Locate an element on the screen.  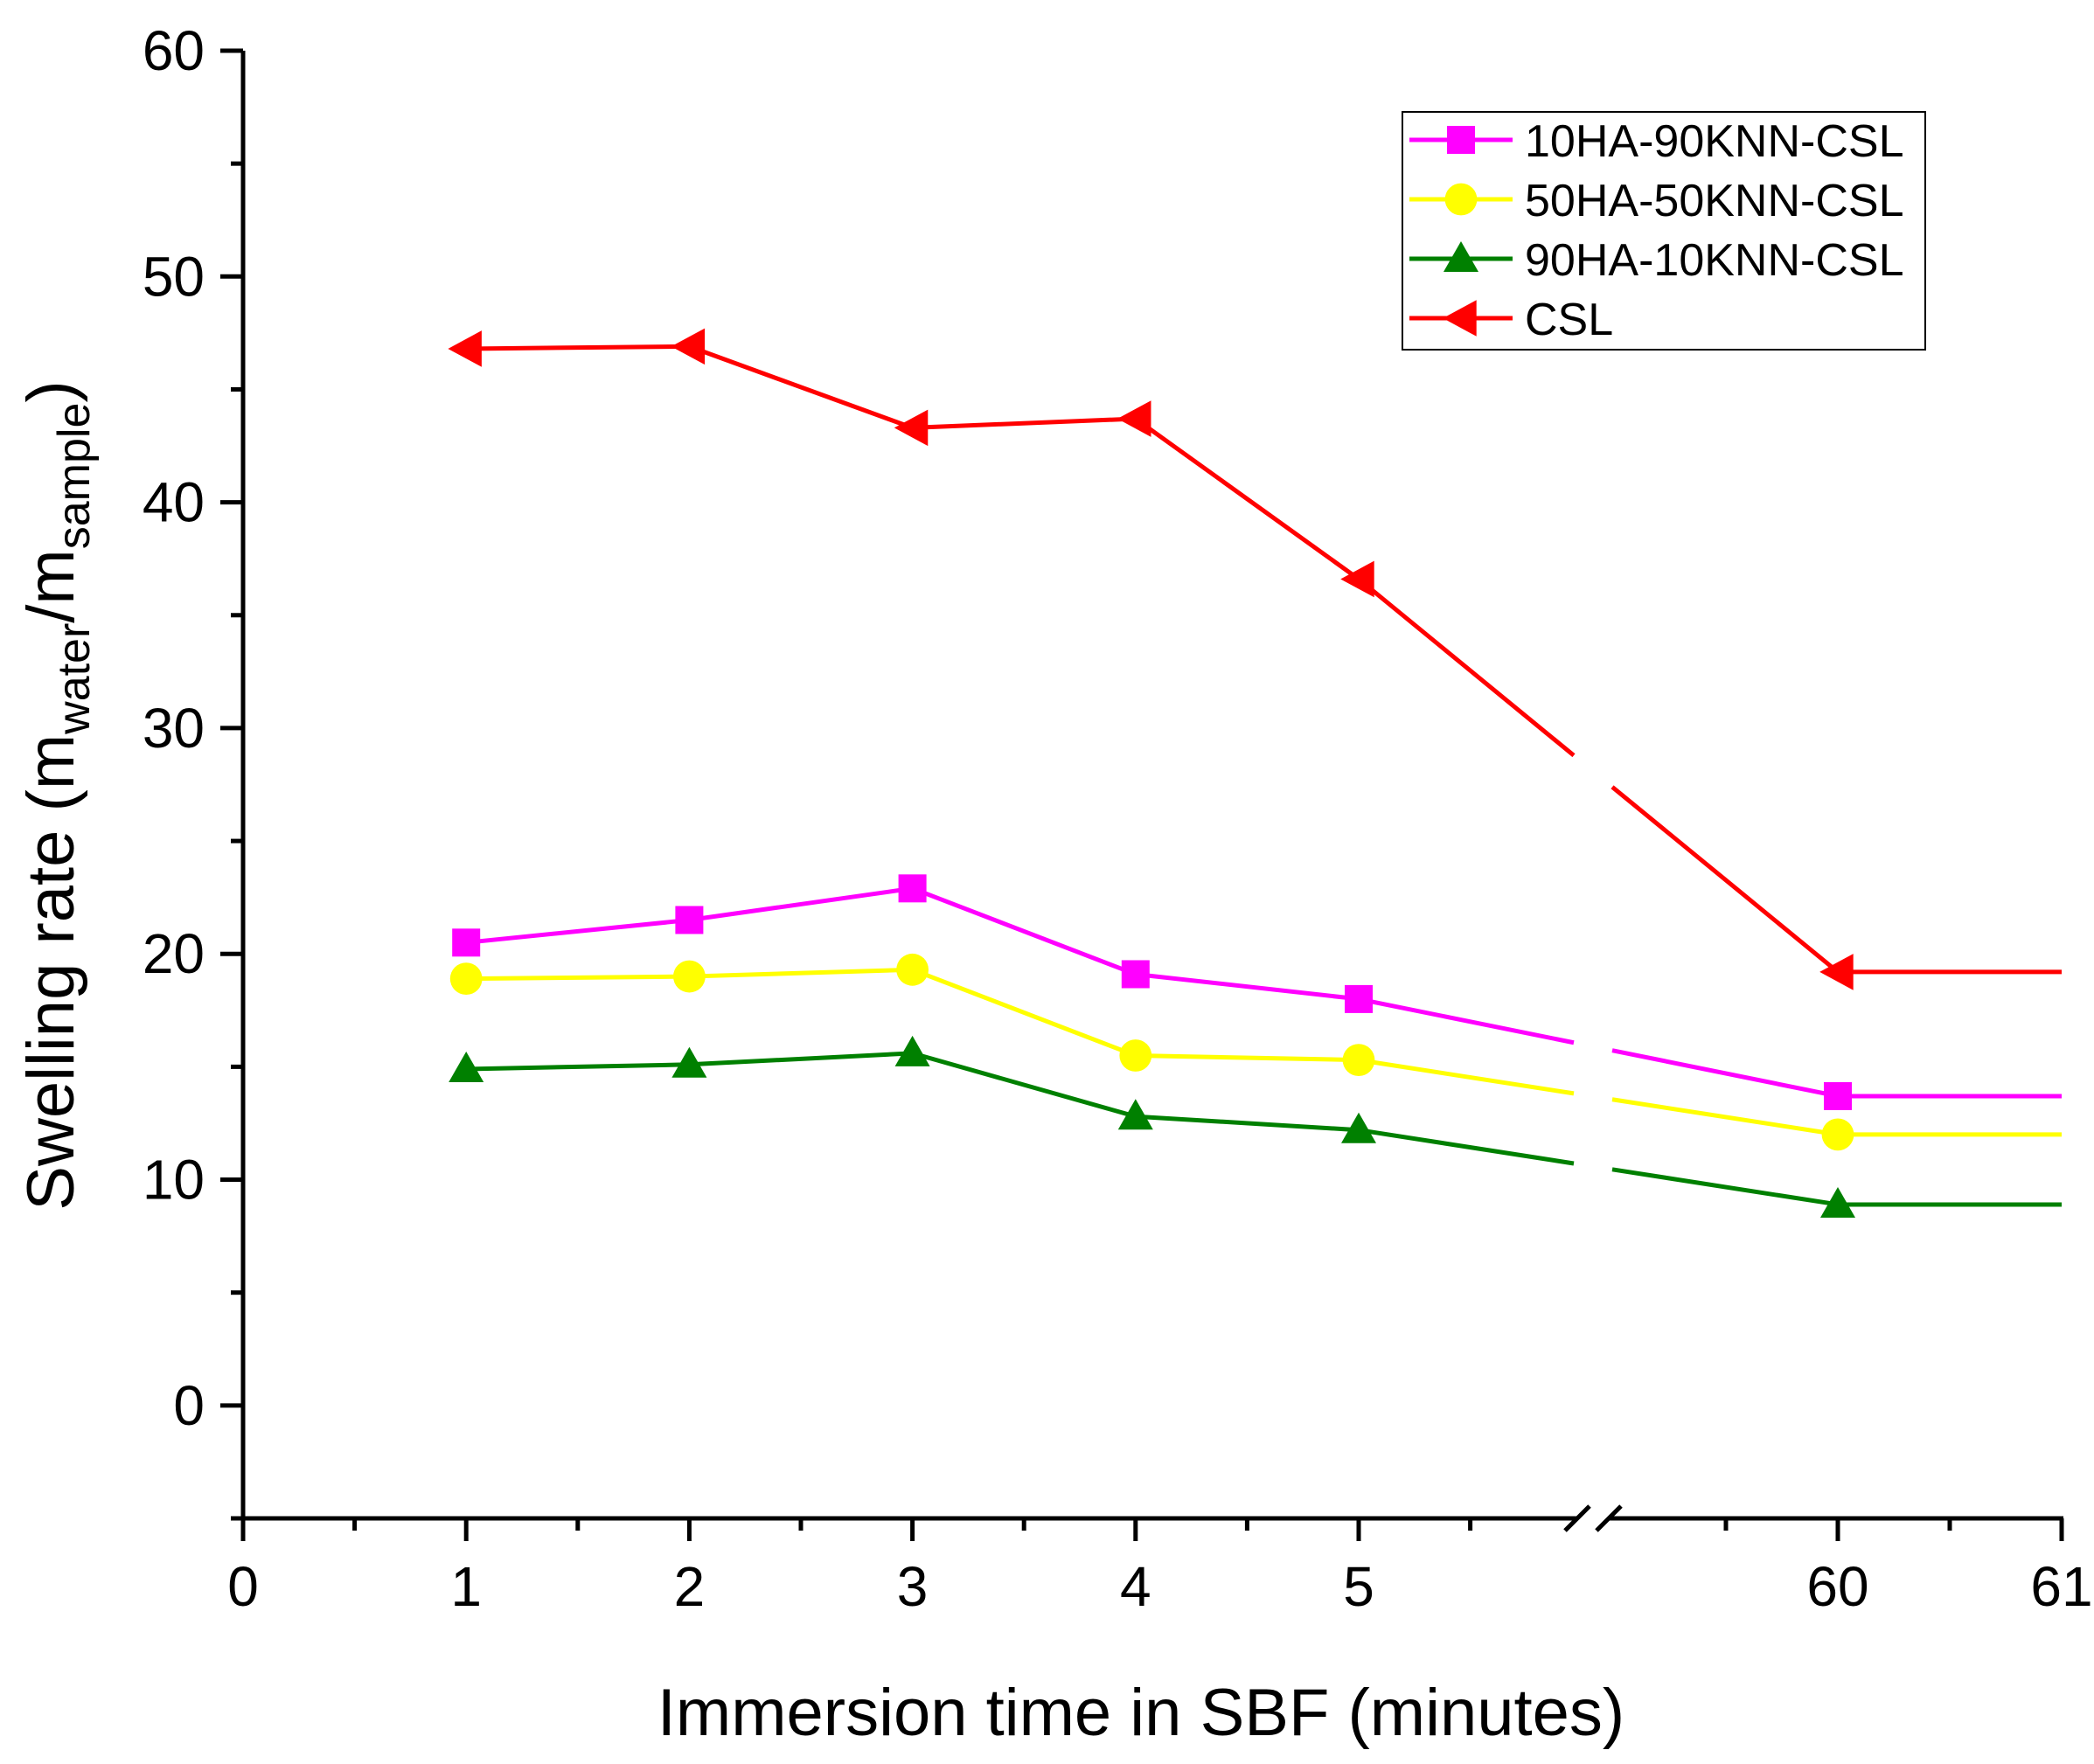
legend-item-10ha-90knn-csl: 10HA-90KNN-CSL is located at coordinates (1656, 141).